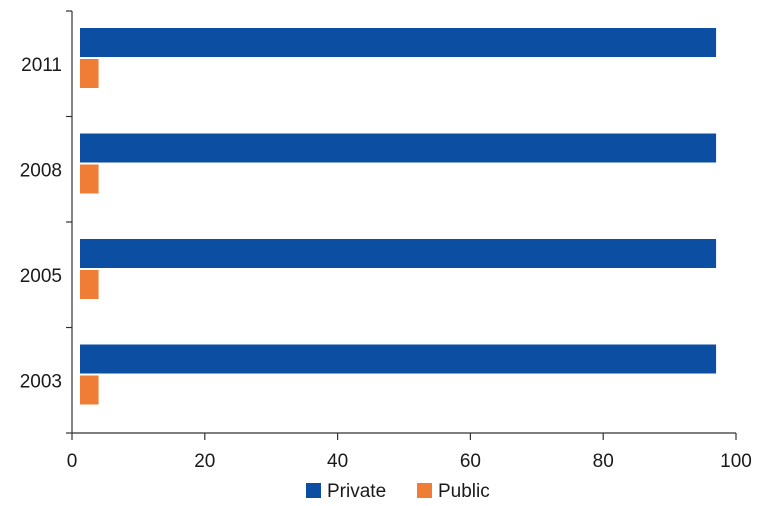  Describe the element at coordinates (72, 461) in the screenshot. I see `x-tick-label-0: 0` at that location.